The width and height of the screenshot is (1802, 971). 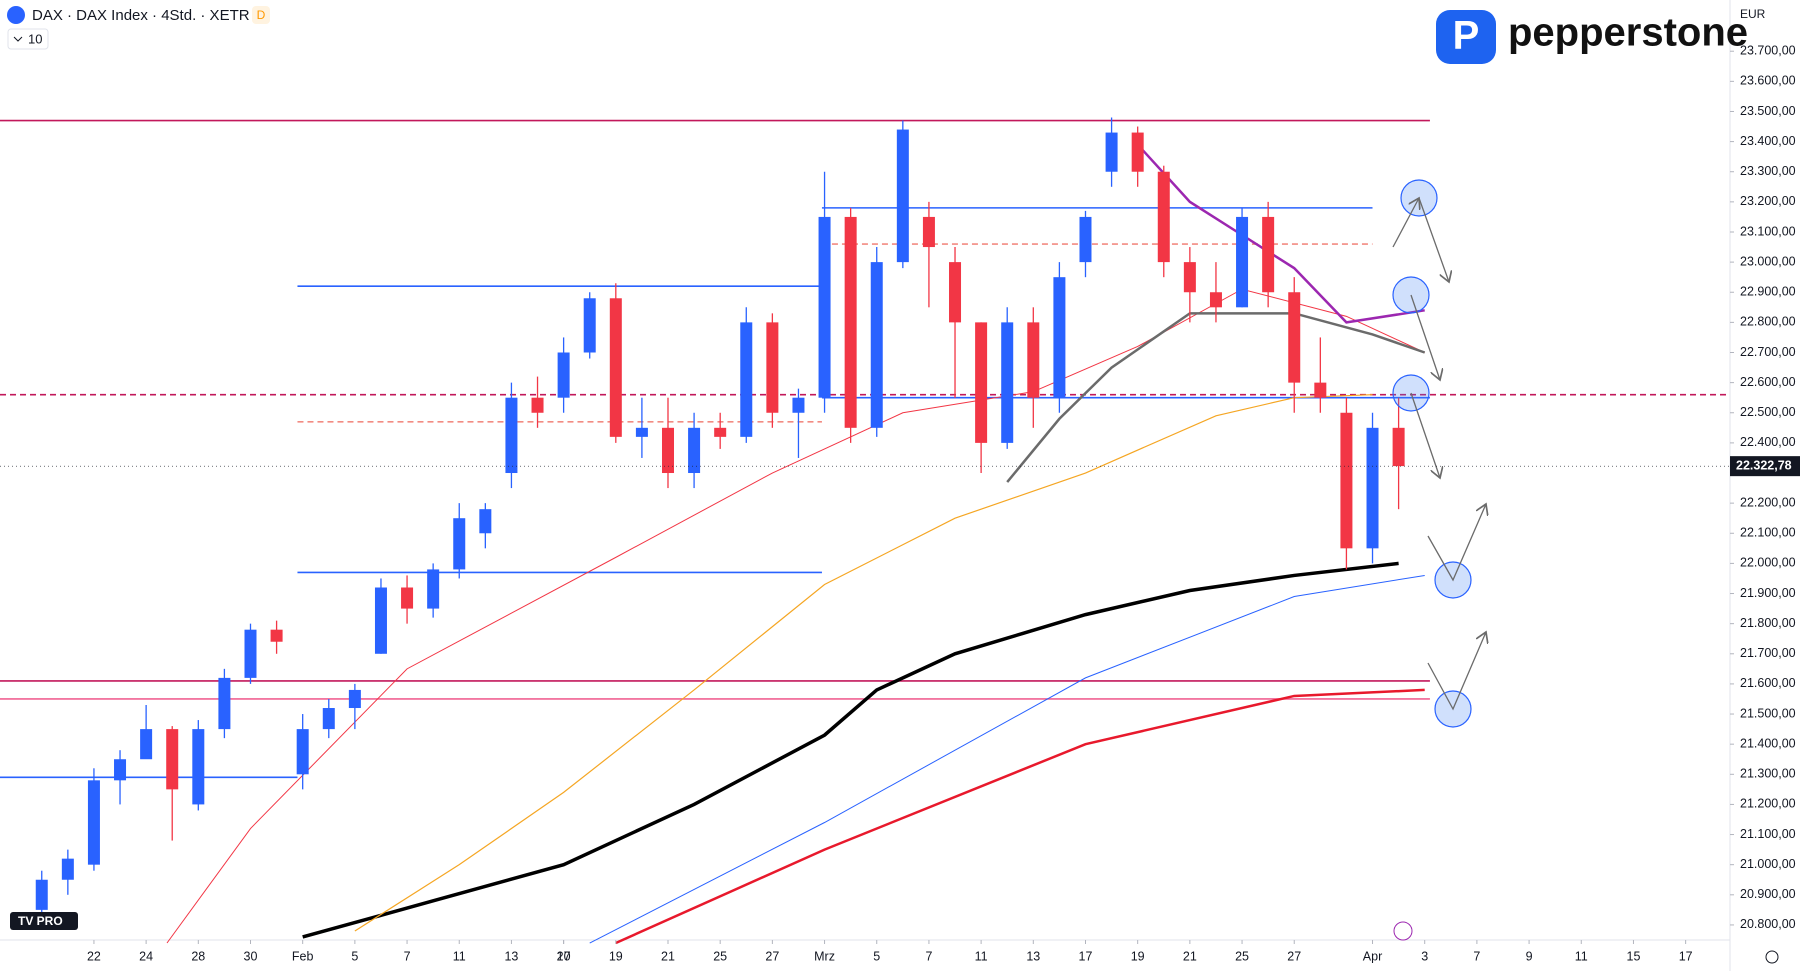 What do you see at coordinates (1466, 36) in the screenshot?
I see `brand-glyph: P` at bounding box center [1466, 36].